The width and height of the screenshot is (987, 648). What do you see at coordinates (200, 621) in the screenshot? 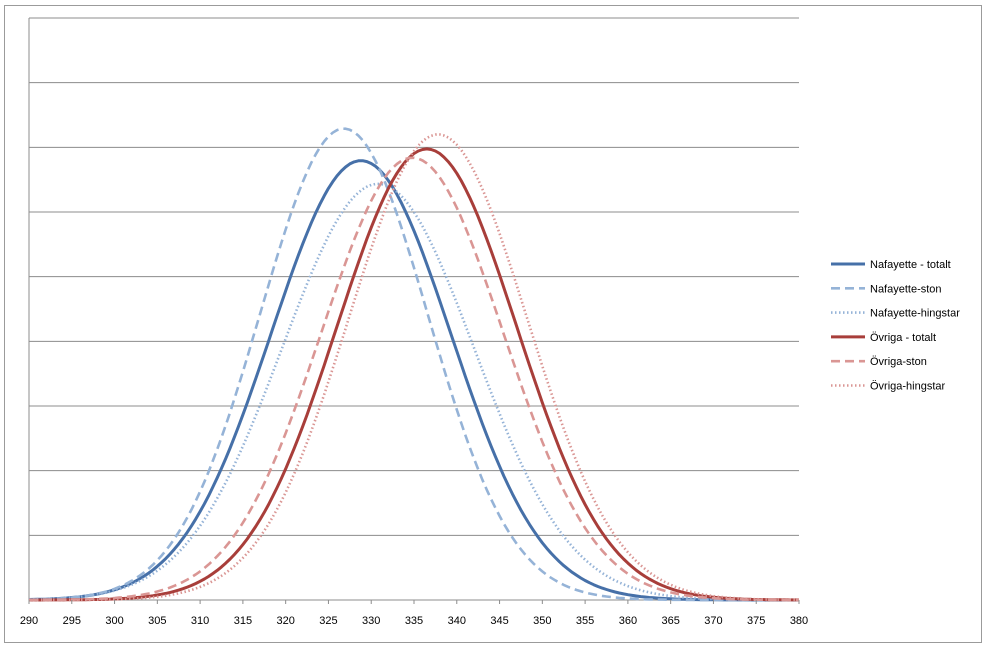
I see `x-tick-label: 310` at bounding box center [200, 621].